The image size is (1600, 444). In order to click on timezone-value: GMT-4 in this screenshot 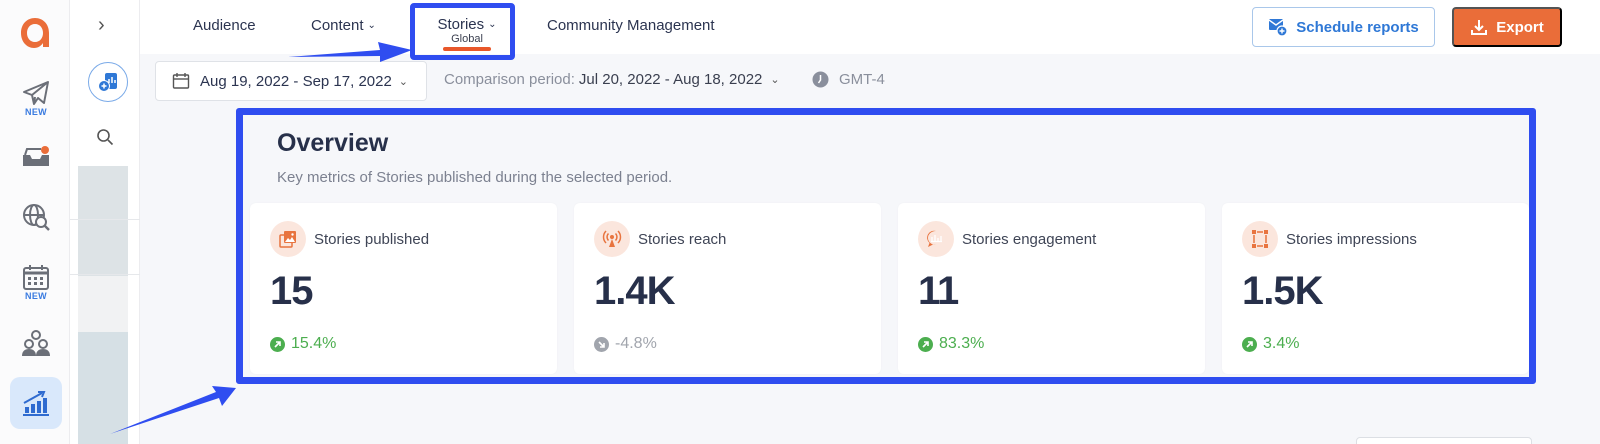, I will do `click(862, 79)`.